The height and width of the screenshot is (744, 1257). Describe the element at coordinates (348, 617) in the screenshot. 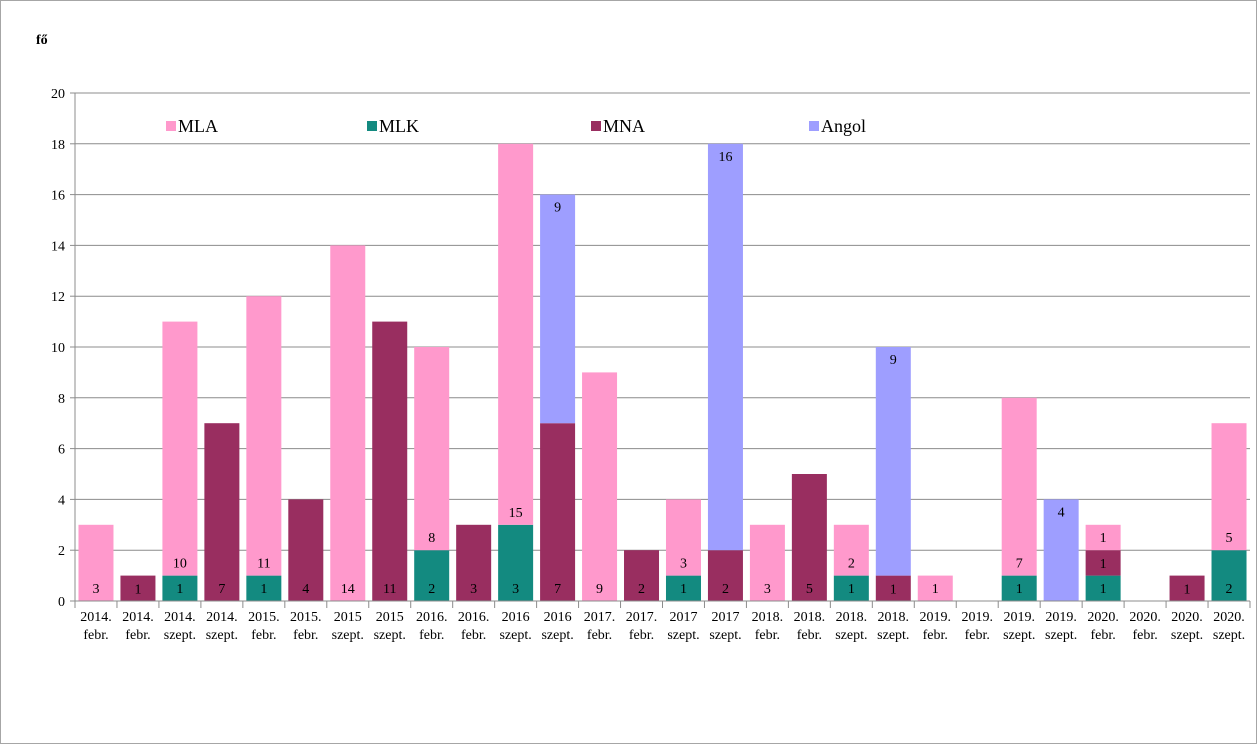

I see `x-tick-label-year: 2015` at that location.